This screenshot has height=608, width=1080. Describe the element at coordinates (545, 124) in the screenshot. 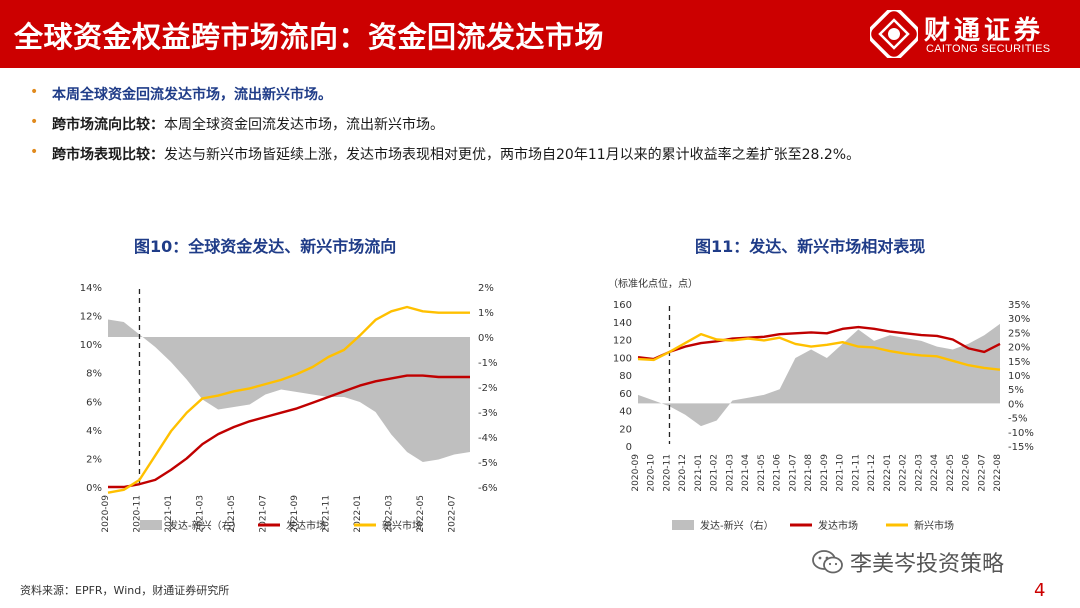

I see `bullet-2: • 跨市场流向比较：本周全球资金回流发达市场，流出新兴市场。` at that location.